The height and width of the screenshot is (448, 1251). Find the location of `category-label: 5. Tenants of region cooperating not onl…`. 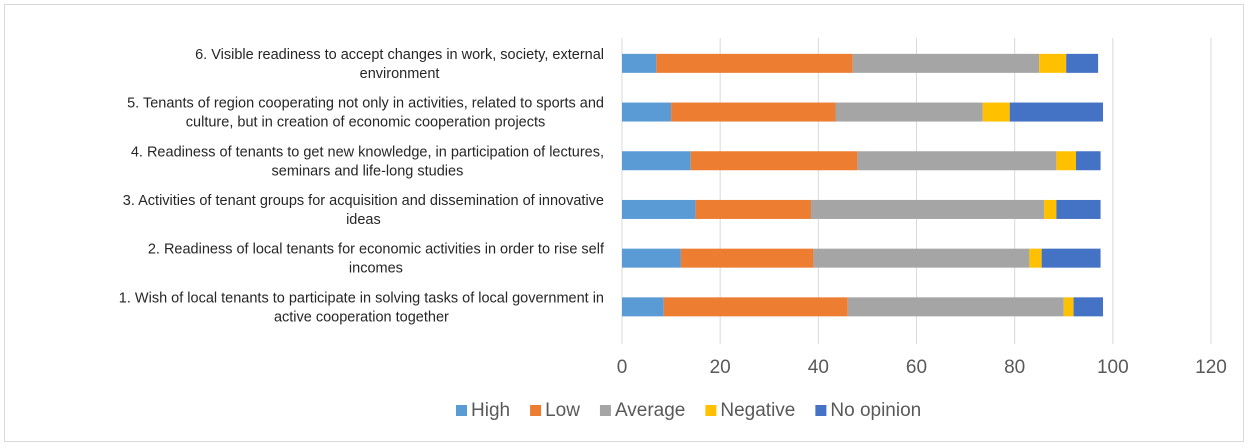

category-label: 5. Tenants of region cooperating not onl… is located at coordinates (365, 104).